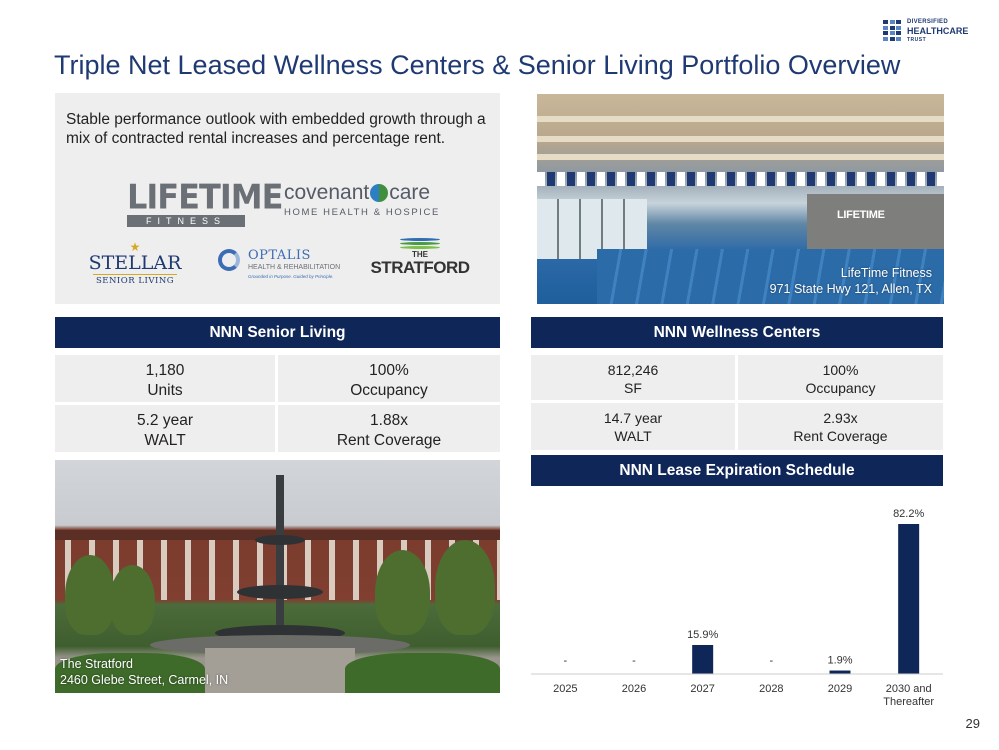  I want to click on stat-value: 2.93x, so click(840, 418).